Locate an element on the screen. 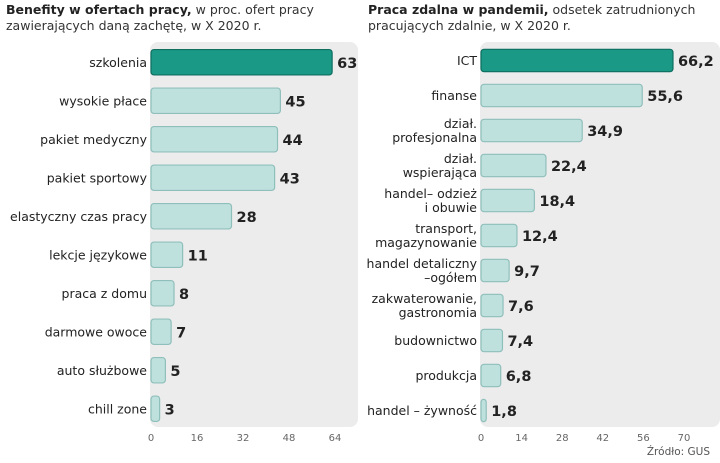  benefits-category-line: auto służbowe is located at coordinates (102, 370).